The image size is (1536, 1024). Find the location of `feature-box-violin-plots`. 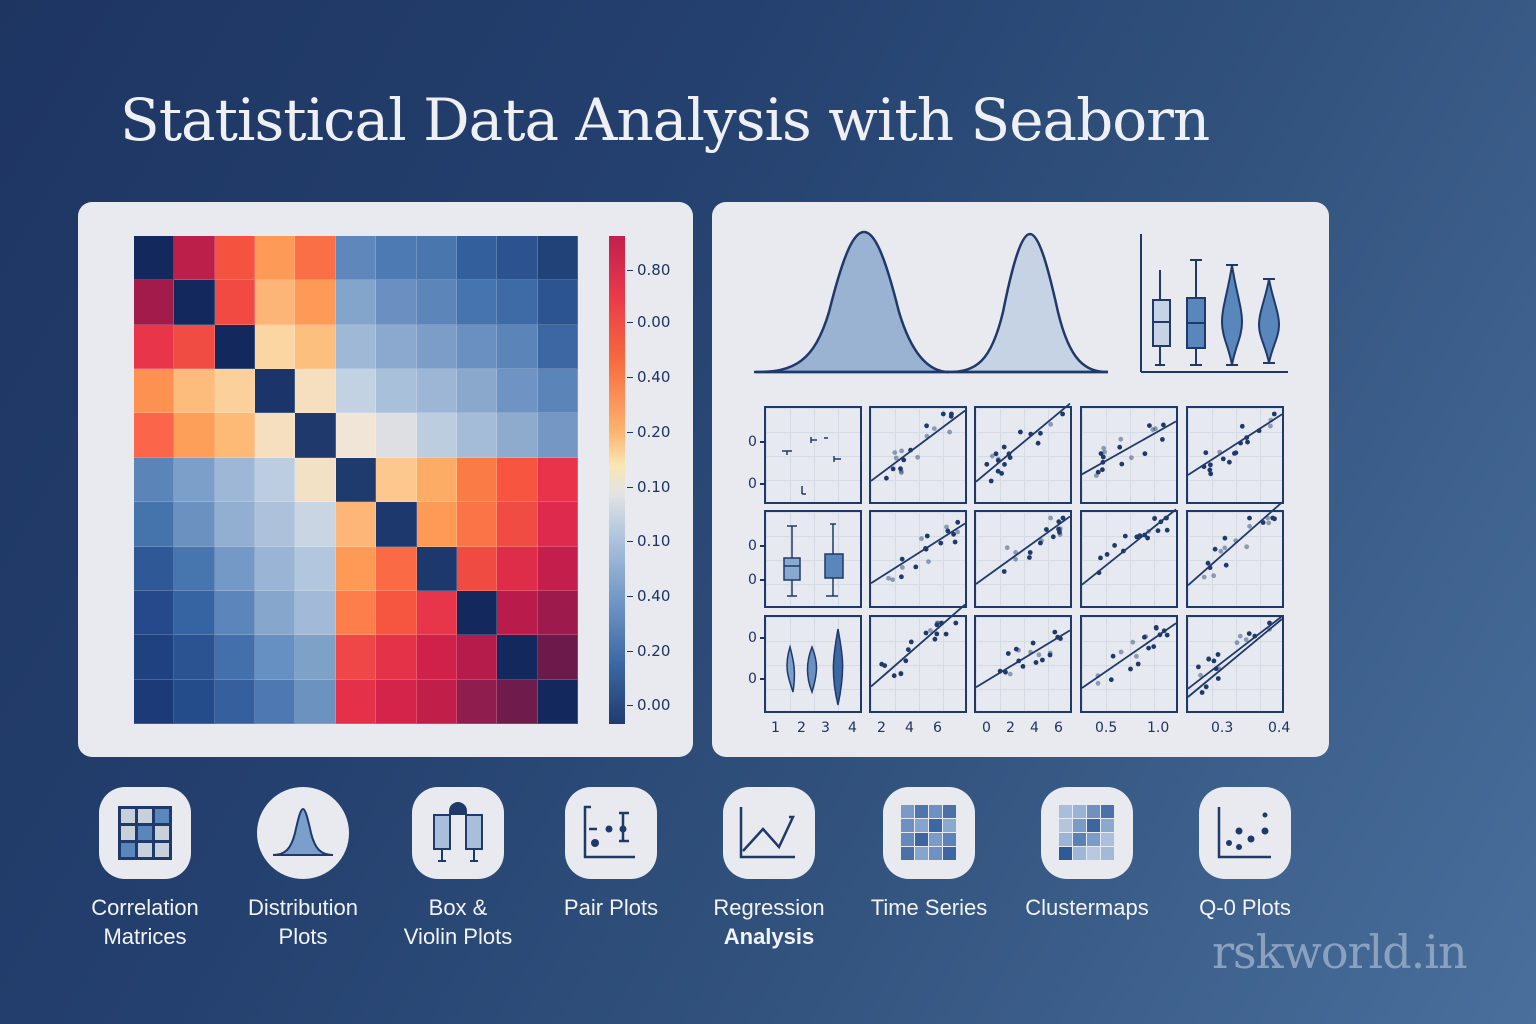

feature-box-violin-plots is located at coordinates (458, 833).